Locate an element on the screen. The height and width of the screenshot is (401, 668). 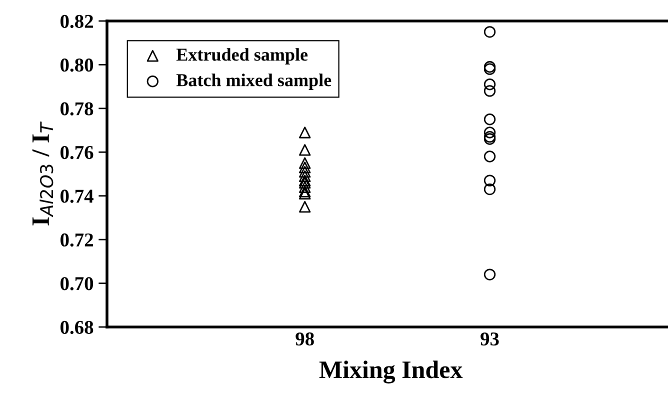
y-tick-label: 0.74 is located at coordinates (77, 196).